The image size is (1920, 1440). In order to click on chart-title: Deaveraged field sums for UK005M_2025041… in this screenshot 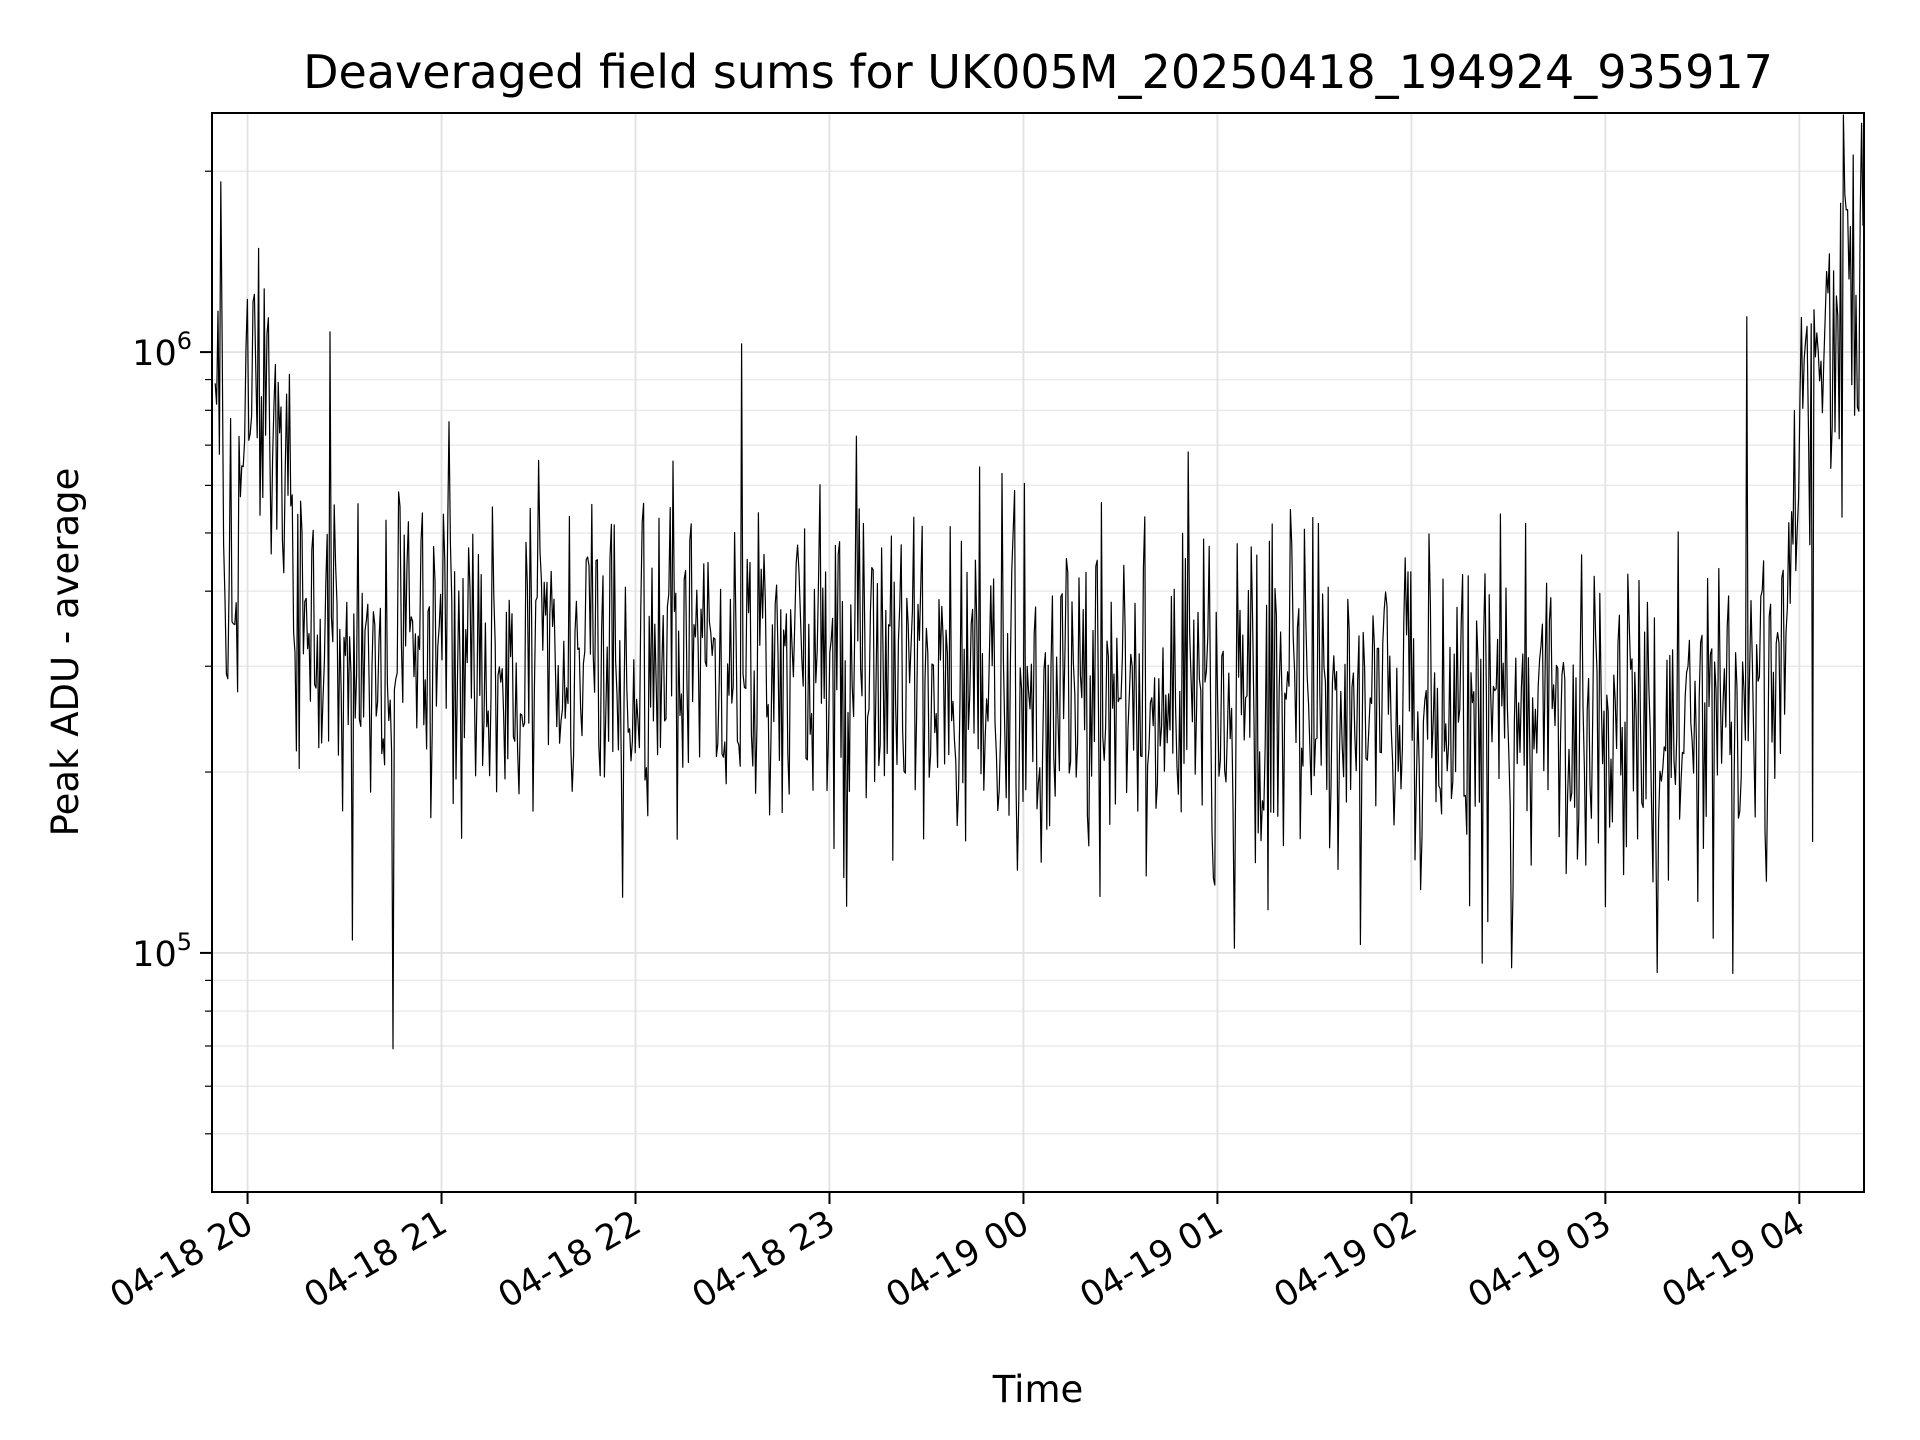, I will do `click(1038, 72)`.